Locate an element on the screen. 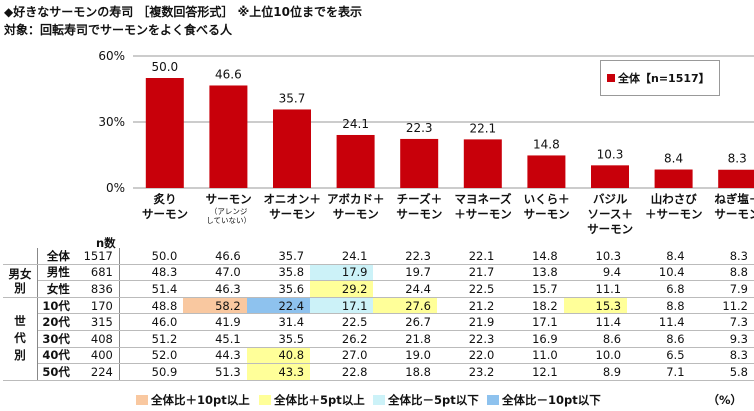  legend: 全体【n=1517】 is located at coordinates (660, 78).